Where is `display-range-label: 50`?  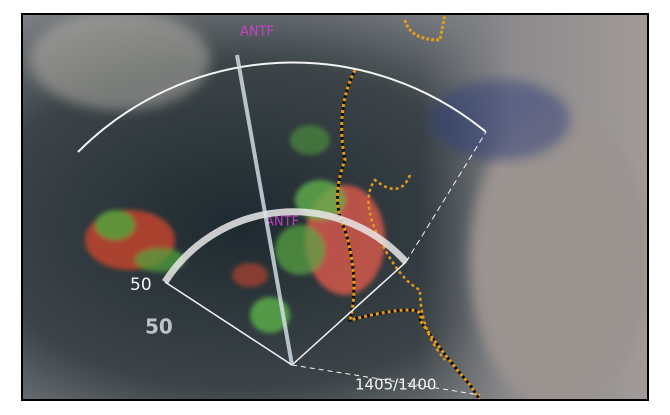 display-range-label: 50 is located at coordinates (159, 327).